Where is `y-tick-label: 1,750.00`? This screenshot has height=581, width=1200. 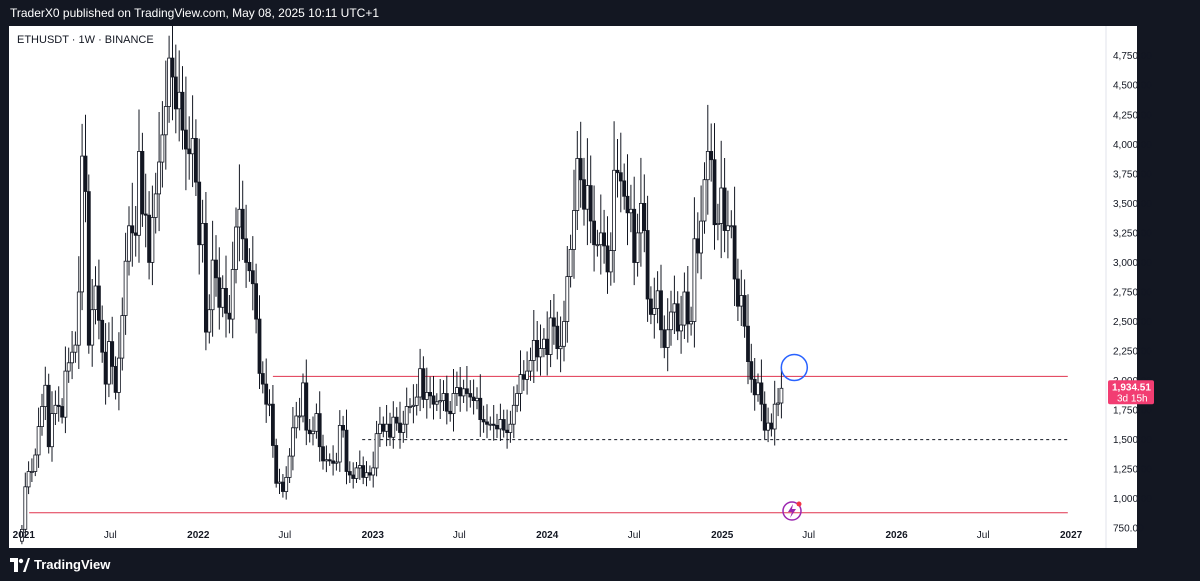 y-tick-label: 1,750.00 is located at coordinates (1132, 411).